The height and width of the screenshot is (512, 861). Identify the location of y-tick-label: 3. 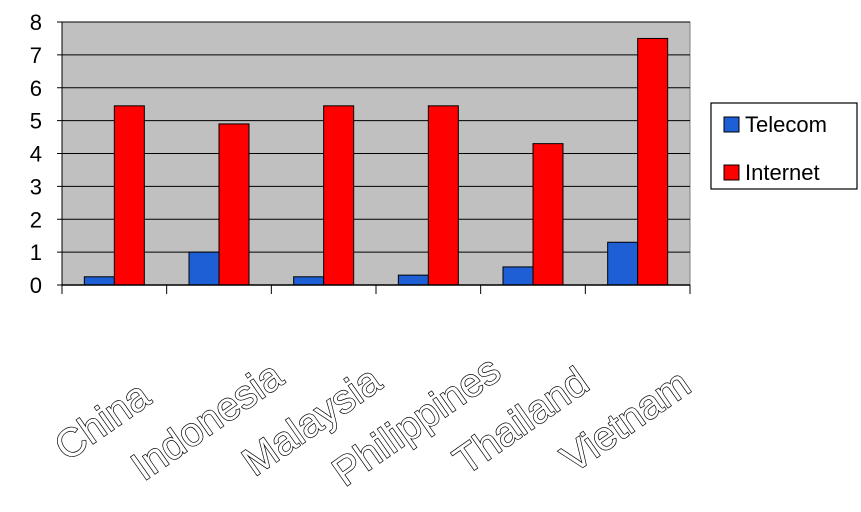
(36, 186).